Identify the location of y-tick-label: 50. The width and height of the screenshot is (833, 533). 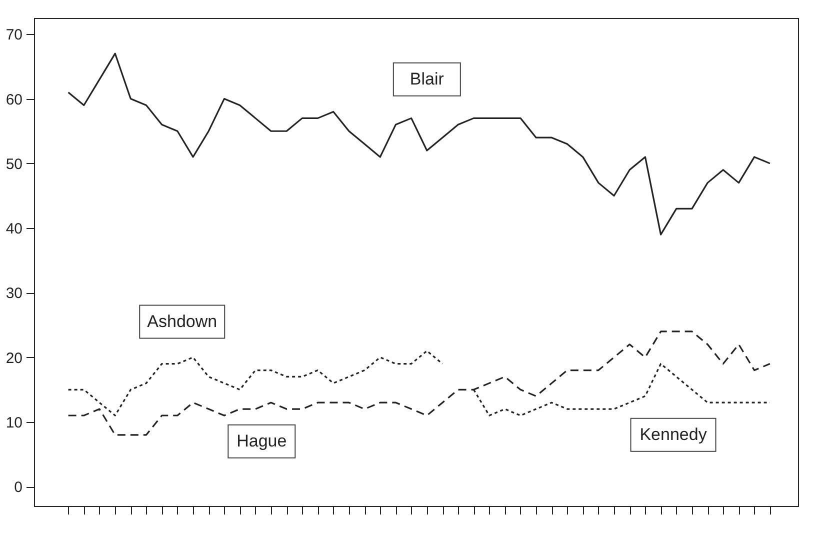
(14, 164).